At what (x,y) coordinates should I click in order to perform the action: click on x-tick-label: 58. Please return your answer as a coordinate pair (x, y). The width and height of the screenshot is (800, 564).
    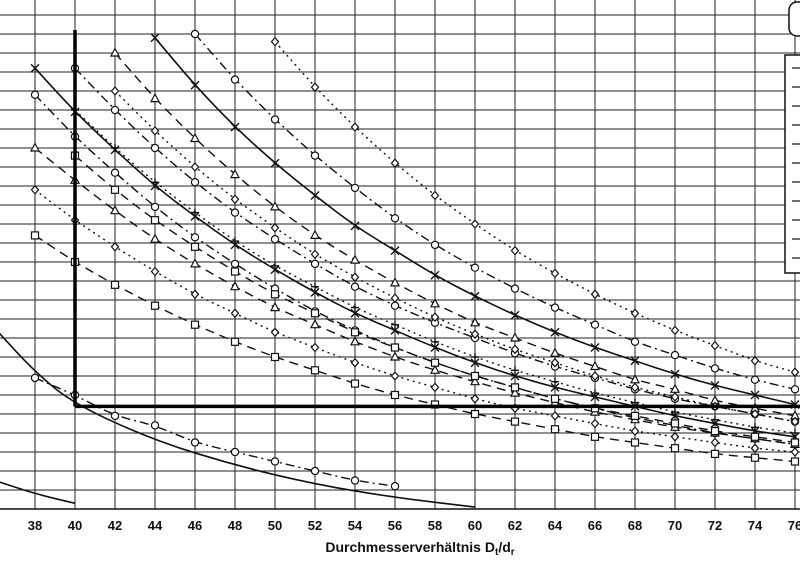
    Looking at the image, I should click on (435, 525).